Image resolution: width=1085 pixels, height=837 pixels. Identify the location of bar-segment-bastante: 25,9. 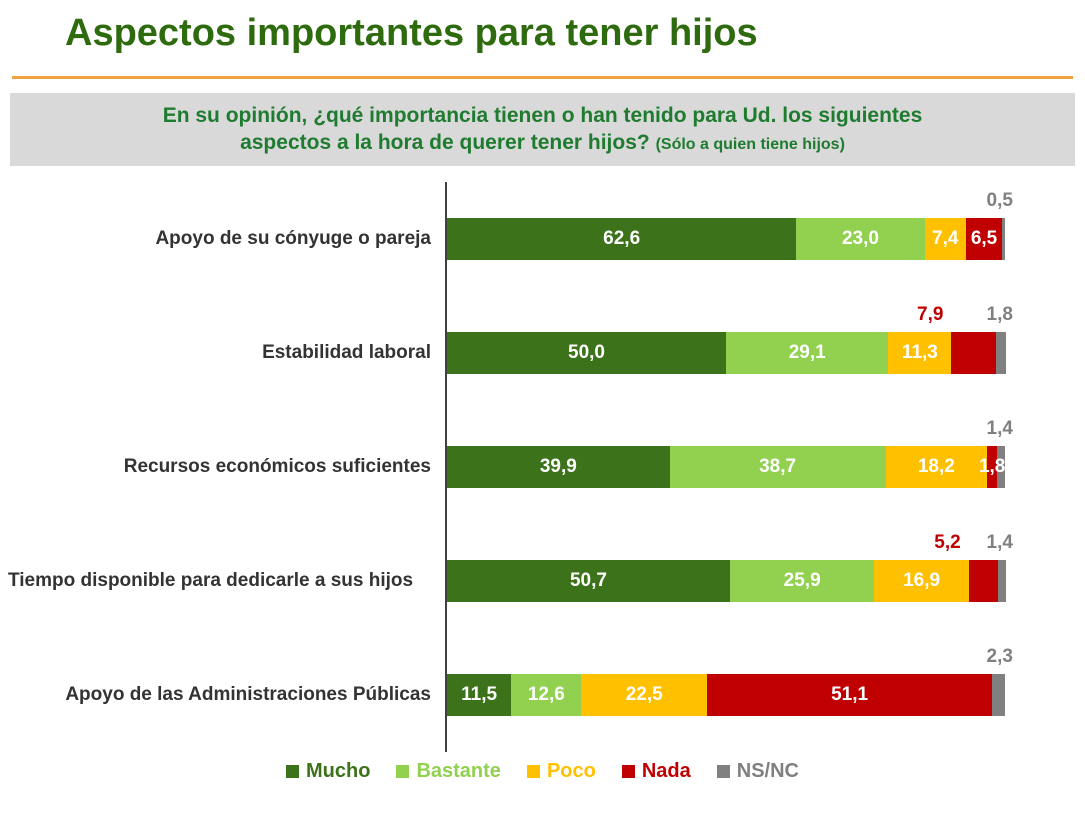
(802, 581).